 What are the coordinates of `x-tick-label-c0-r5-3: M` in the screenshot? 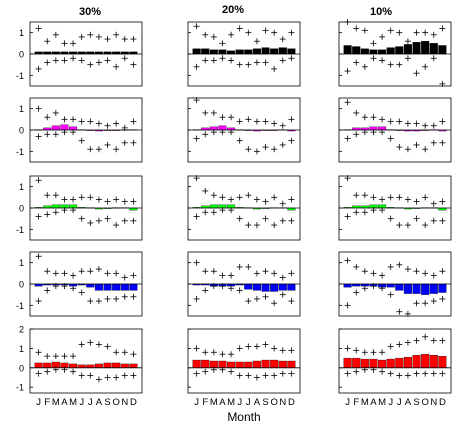 It's located at (56, 402).